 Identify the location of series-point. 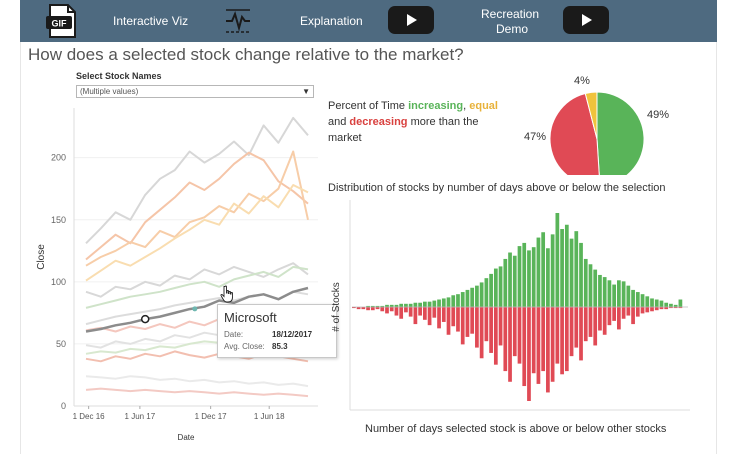
(195, 309).